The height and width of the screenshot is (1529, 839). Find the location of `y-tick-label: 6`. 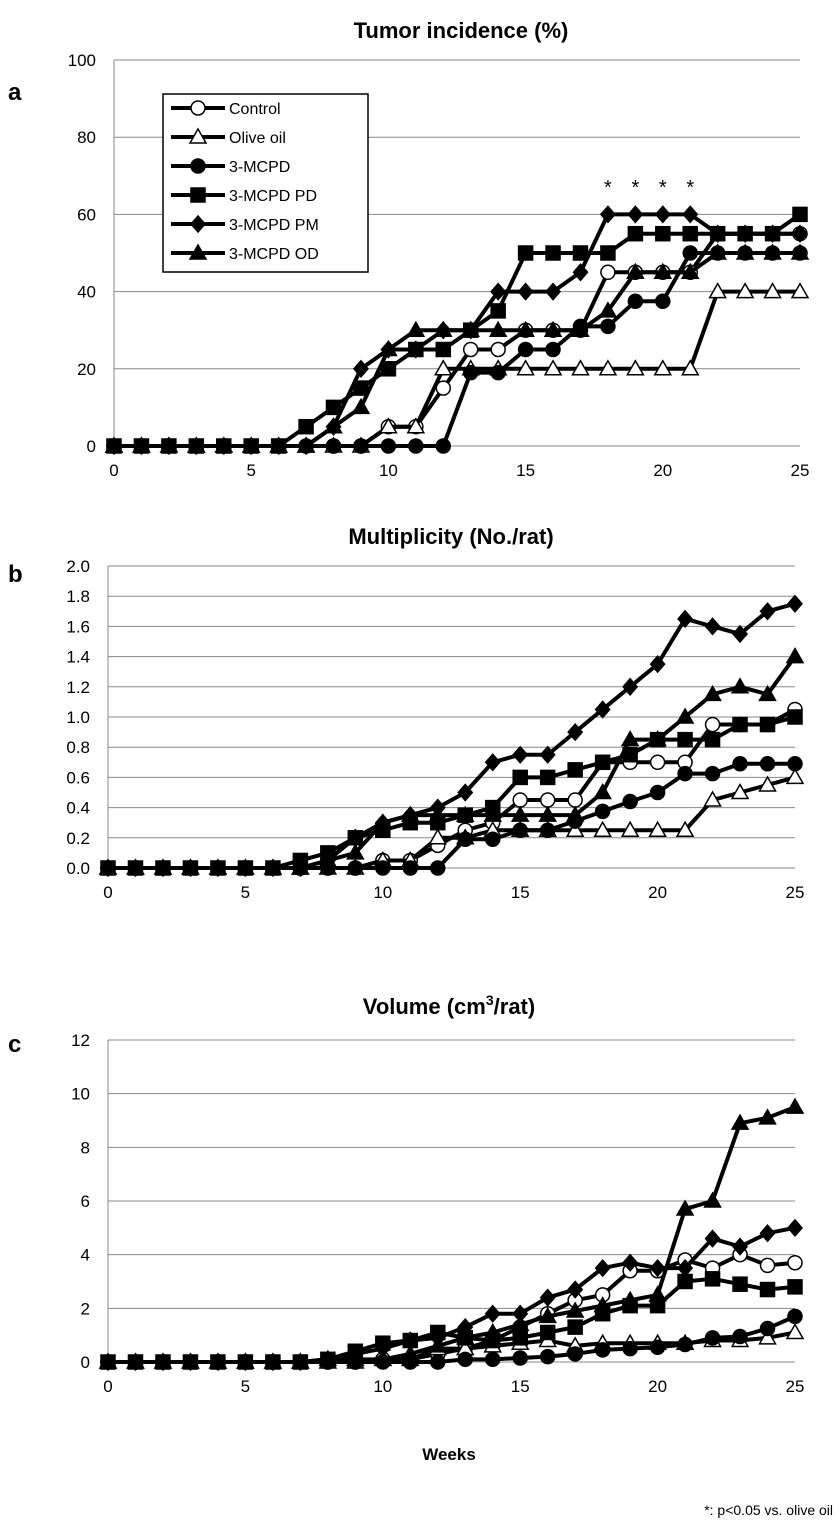

y-tick-label: 6 is located at coordinates (85, 1201).